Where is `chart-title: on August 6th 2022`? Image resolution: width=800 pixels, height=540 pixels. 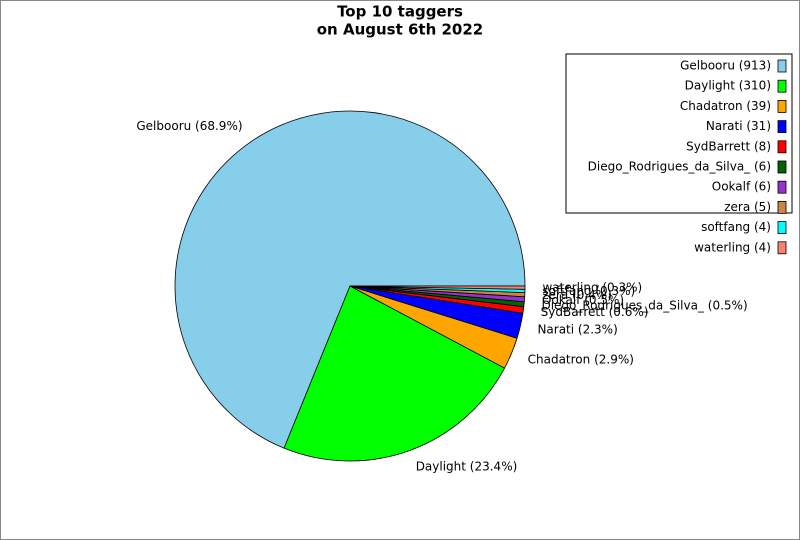
chart-title: on August 6th 2022 is located at coordinates (400, 30).